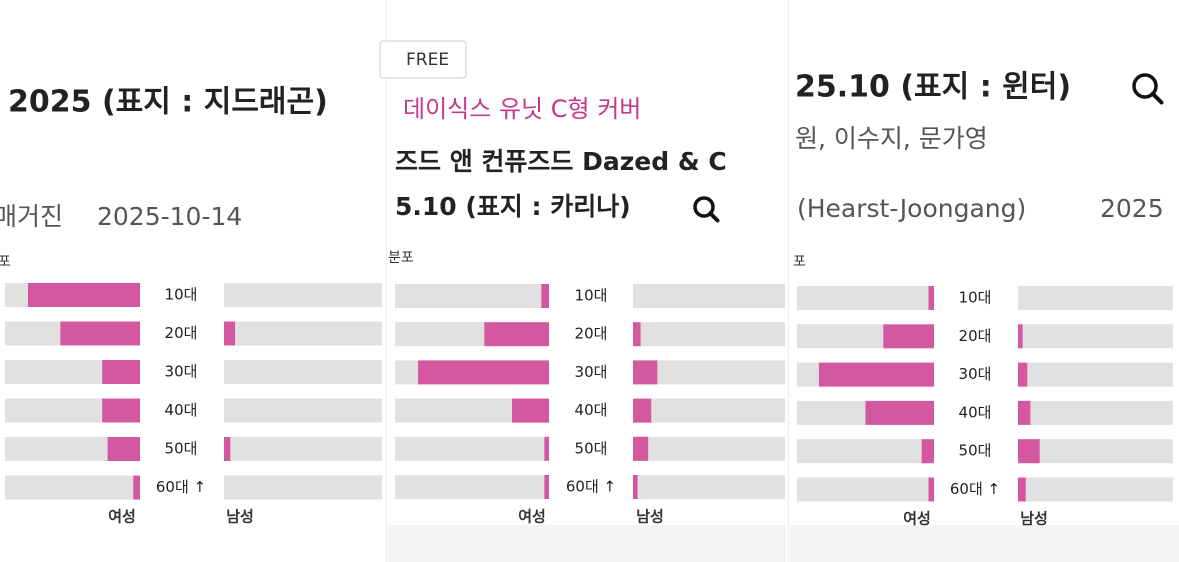 The image size is (1179, 562). I want to click on header-text: 2025-10-14, so click(169, 216).